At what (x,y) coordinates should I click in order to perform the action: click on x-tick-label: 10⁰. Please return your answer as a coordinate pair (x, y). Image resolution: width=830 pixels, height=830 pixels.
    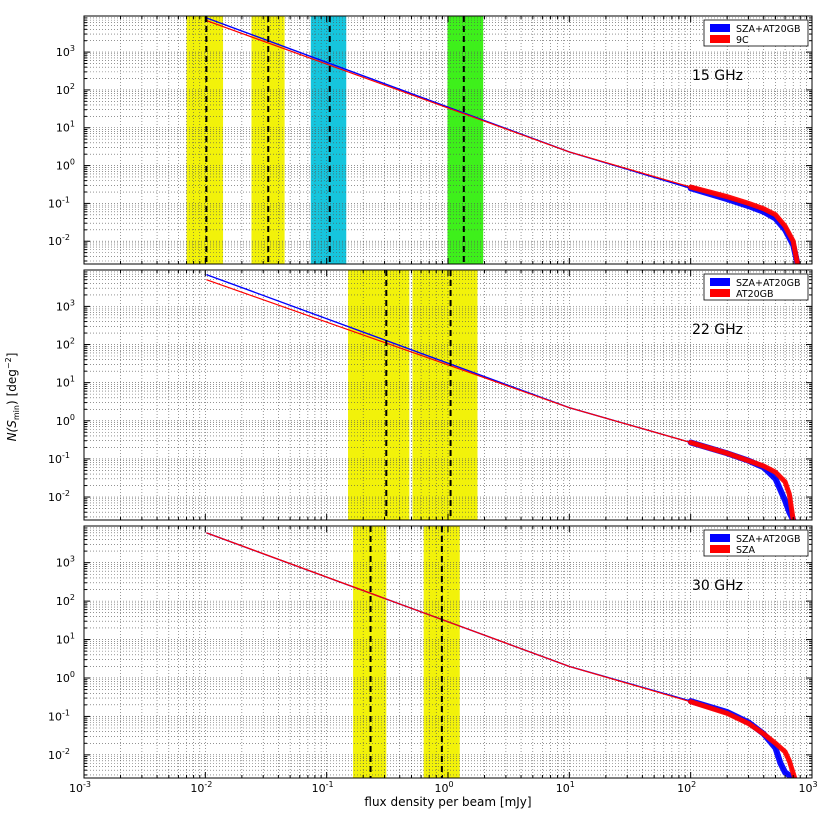
    Looking at the image, I should click on (443, 787).